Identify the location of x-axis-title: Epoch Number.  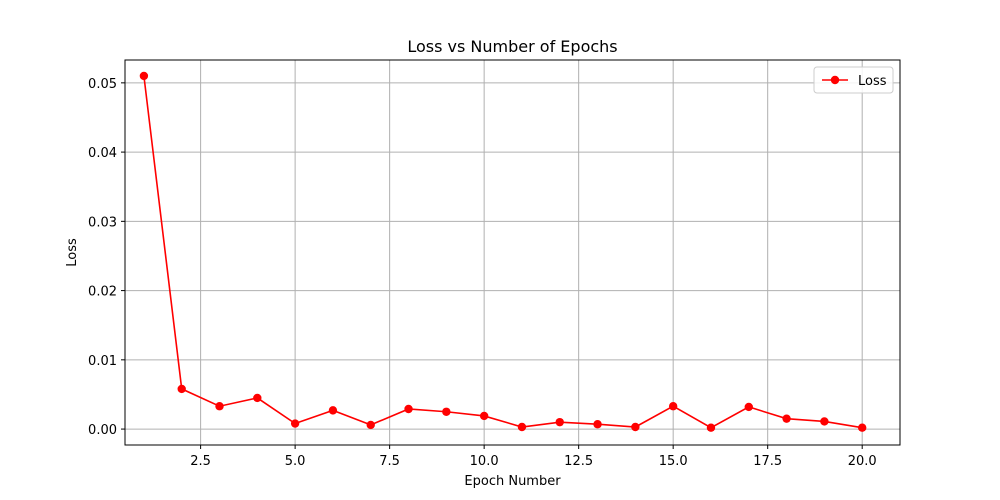
(512, 481).